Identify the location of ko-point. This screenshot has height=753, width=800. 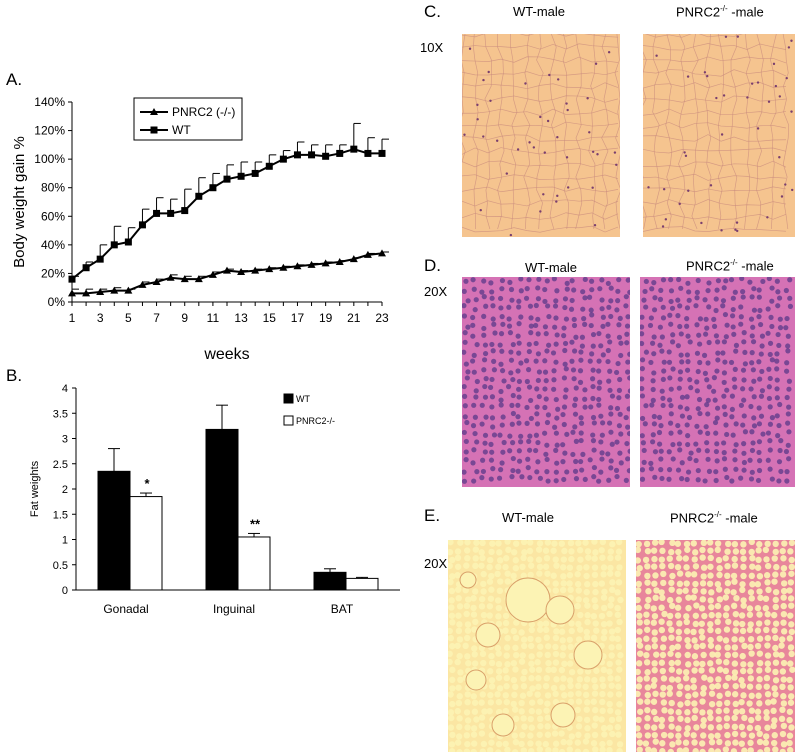
(100, 291).